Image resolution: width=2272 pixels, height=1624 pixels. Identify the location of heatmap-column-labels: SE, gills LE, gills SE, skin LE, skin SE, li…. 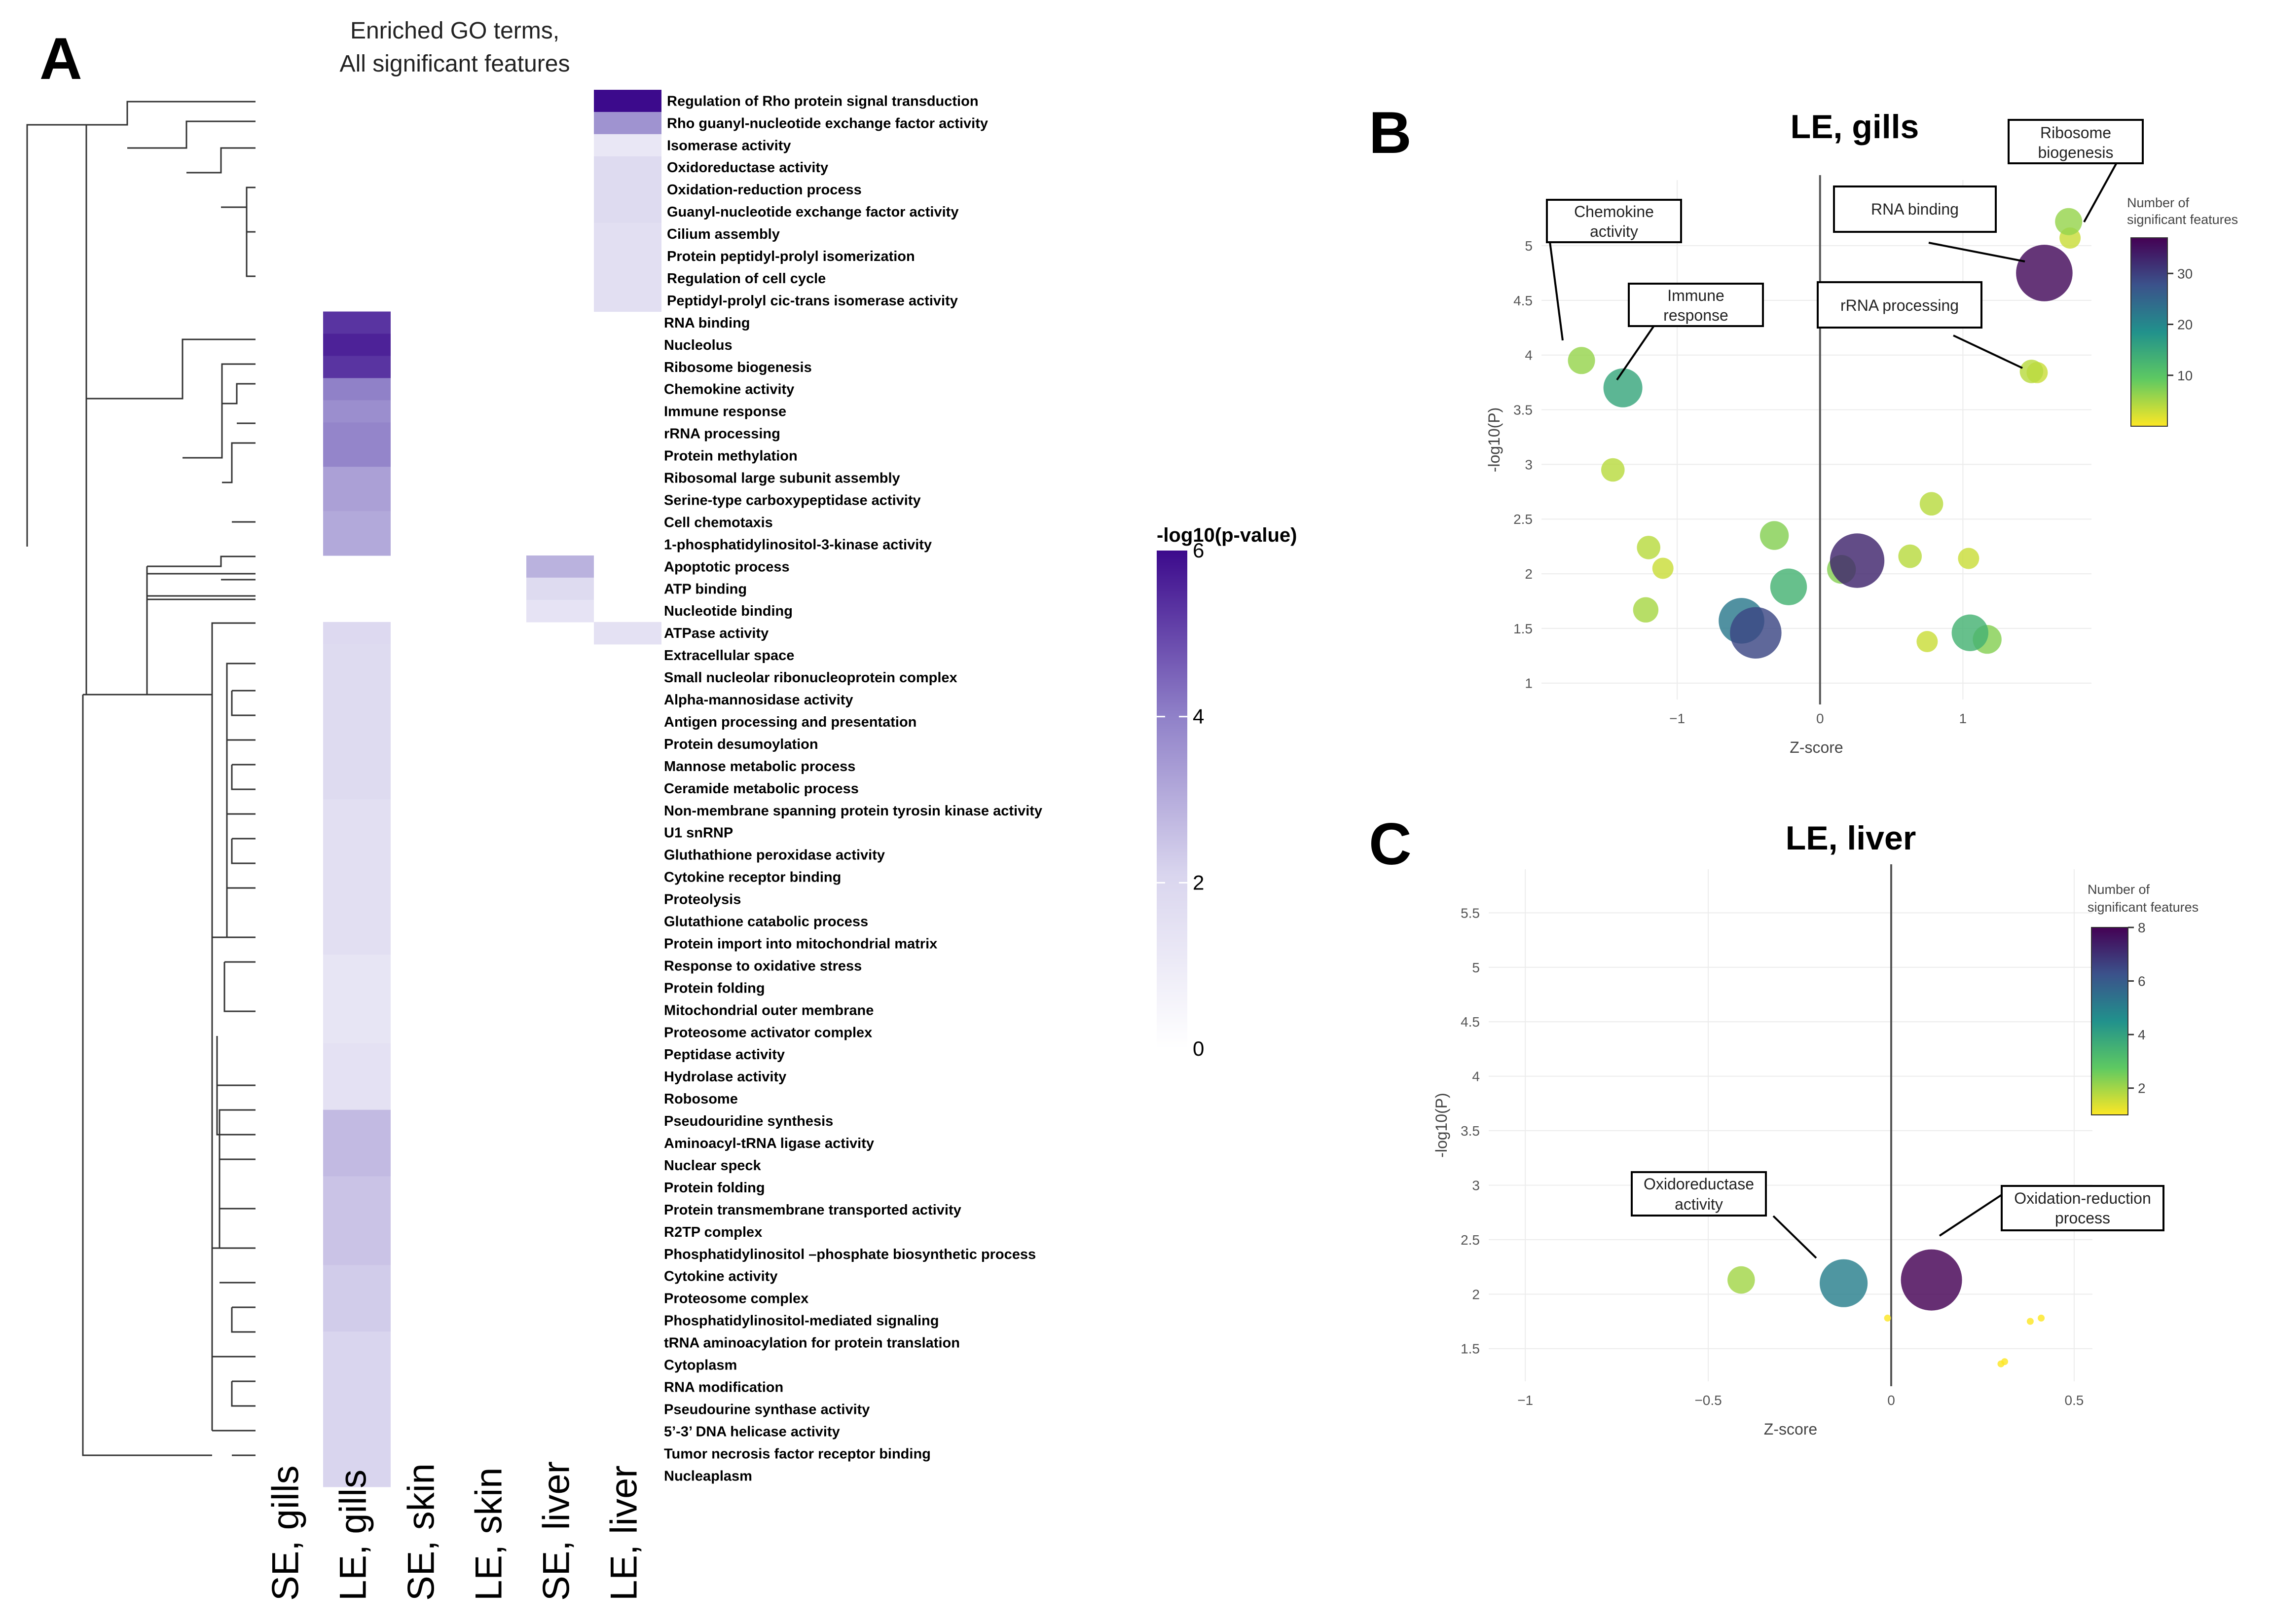
(455, 1531).